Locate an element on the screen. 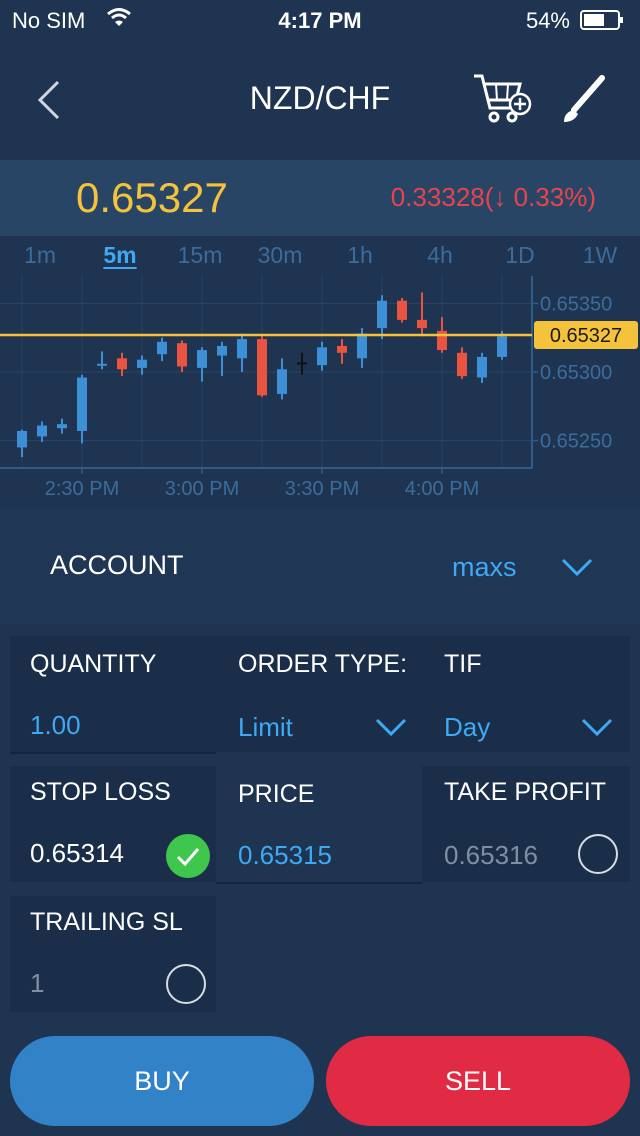 This screenshot has width=640, height=1136. current-price: 0.65327 is located at coordinates (152, 197).